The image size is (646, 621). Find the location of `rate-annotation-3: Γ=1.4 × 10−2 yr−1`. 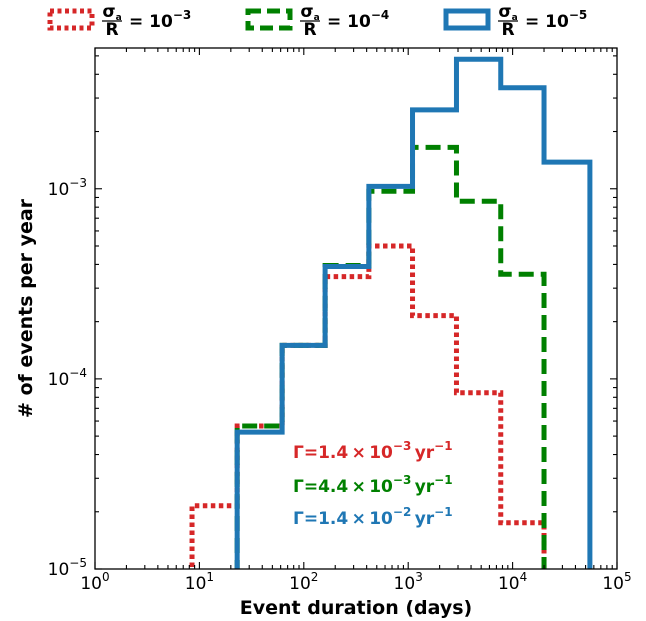

rate-annotation-3: Γ=1.4 × 10−2 yr−1 is located at coordinates (373, 517).